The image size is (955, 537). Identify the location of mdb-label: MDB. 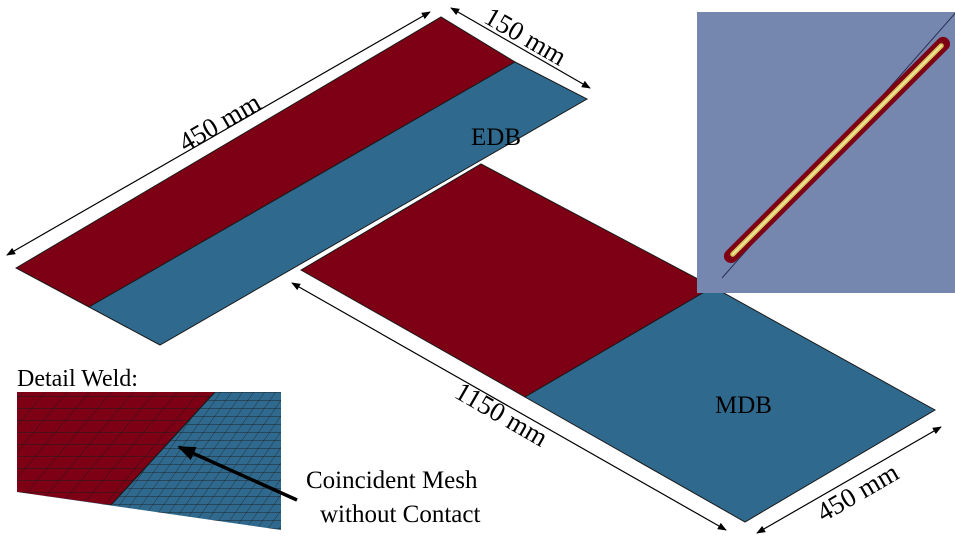
(743, 405).